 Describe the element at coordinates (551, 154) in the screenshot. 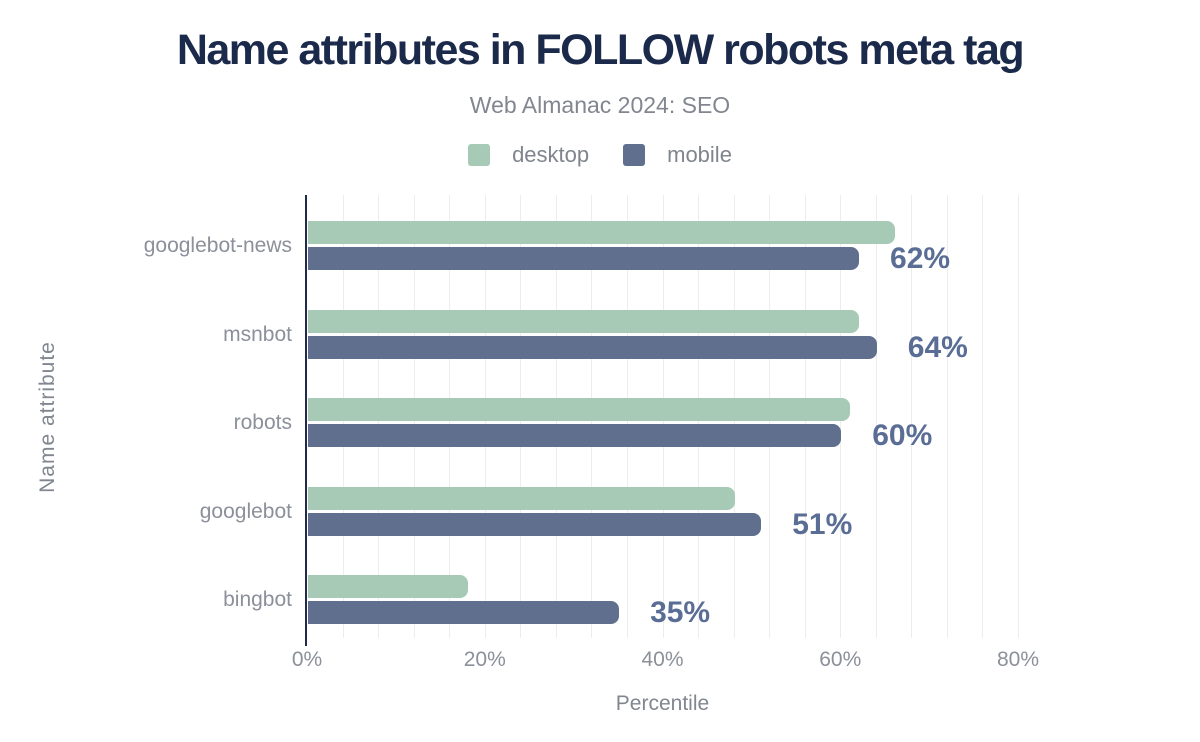

I see `legend-label: desktop` at that location.